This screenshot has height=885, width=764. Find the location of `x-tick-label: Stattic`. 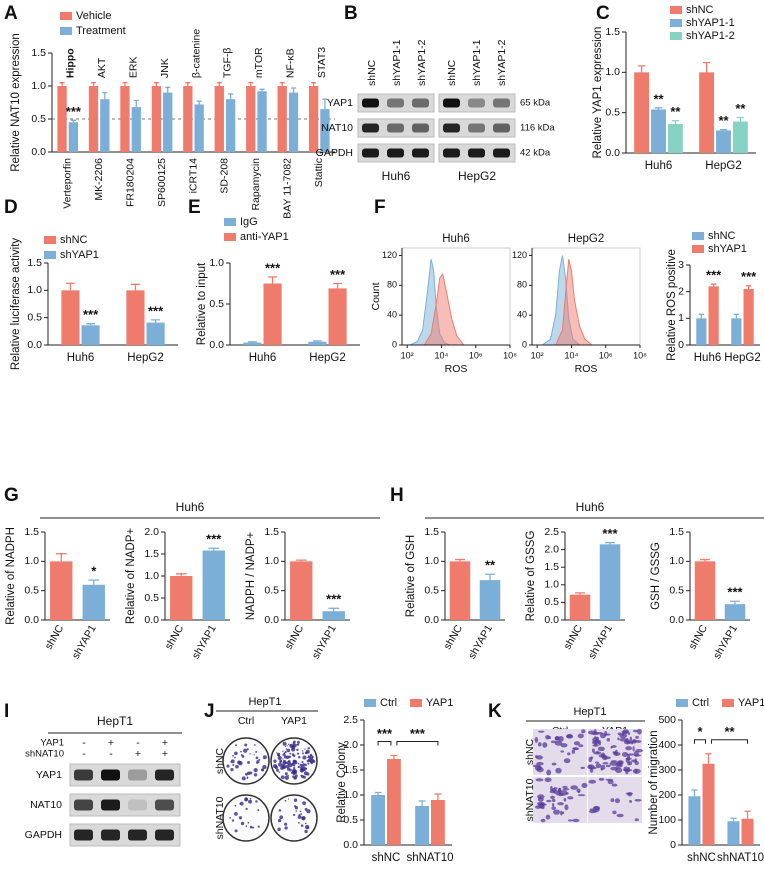

x-tick-label: Stattic is located at coordinates (319, 172).